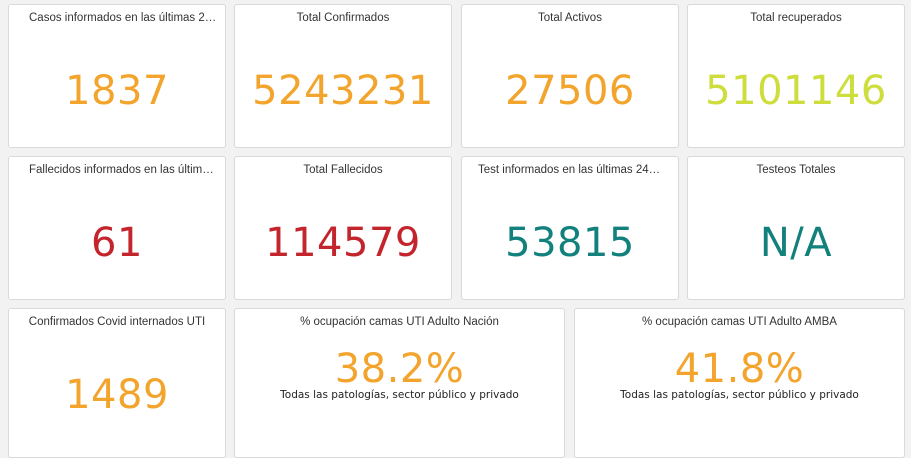 This screenshot has height=458, width=911. I want to click on panel-title: Test informados en las últimas 24 horas, so click(570, 170).